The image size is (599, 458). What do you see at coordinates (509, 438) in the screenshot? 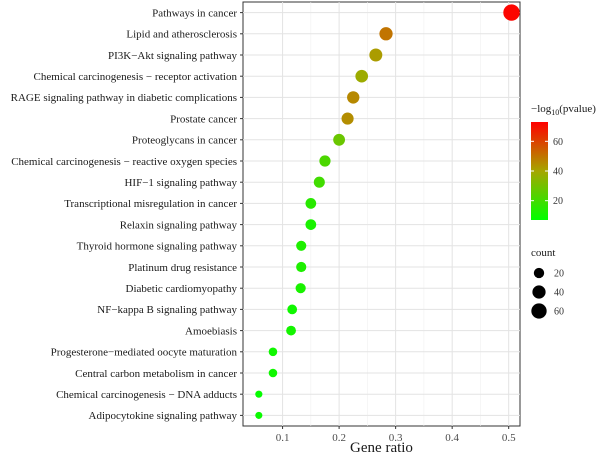
I see `x-tick-label: 0.5` at bounding box center [509, 438].